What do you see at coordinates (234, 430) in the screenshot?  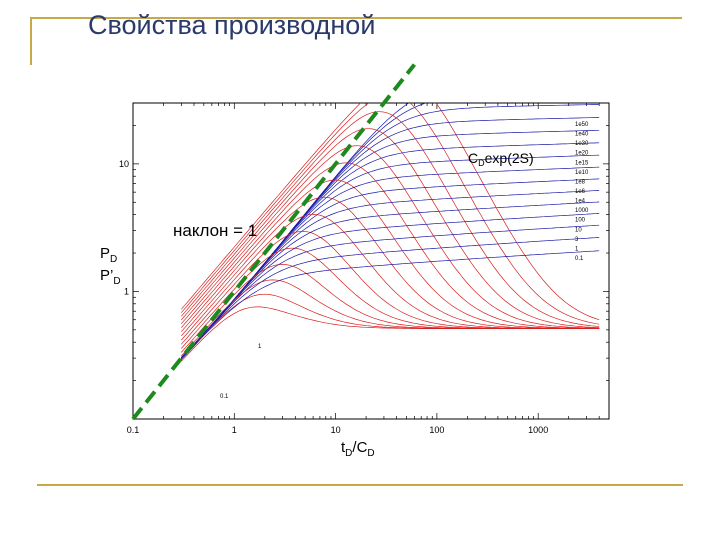 I see `x-tick-label: 1` at bounding box center [234, 430].